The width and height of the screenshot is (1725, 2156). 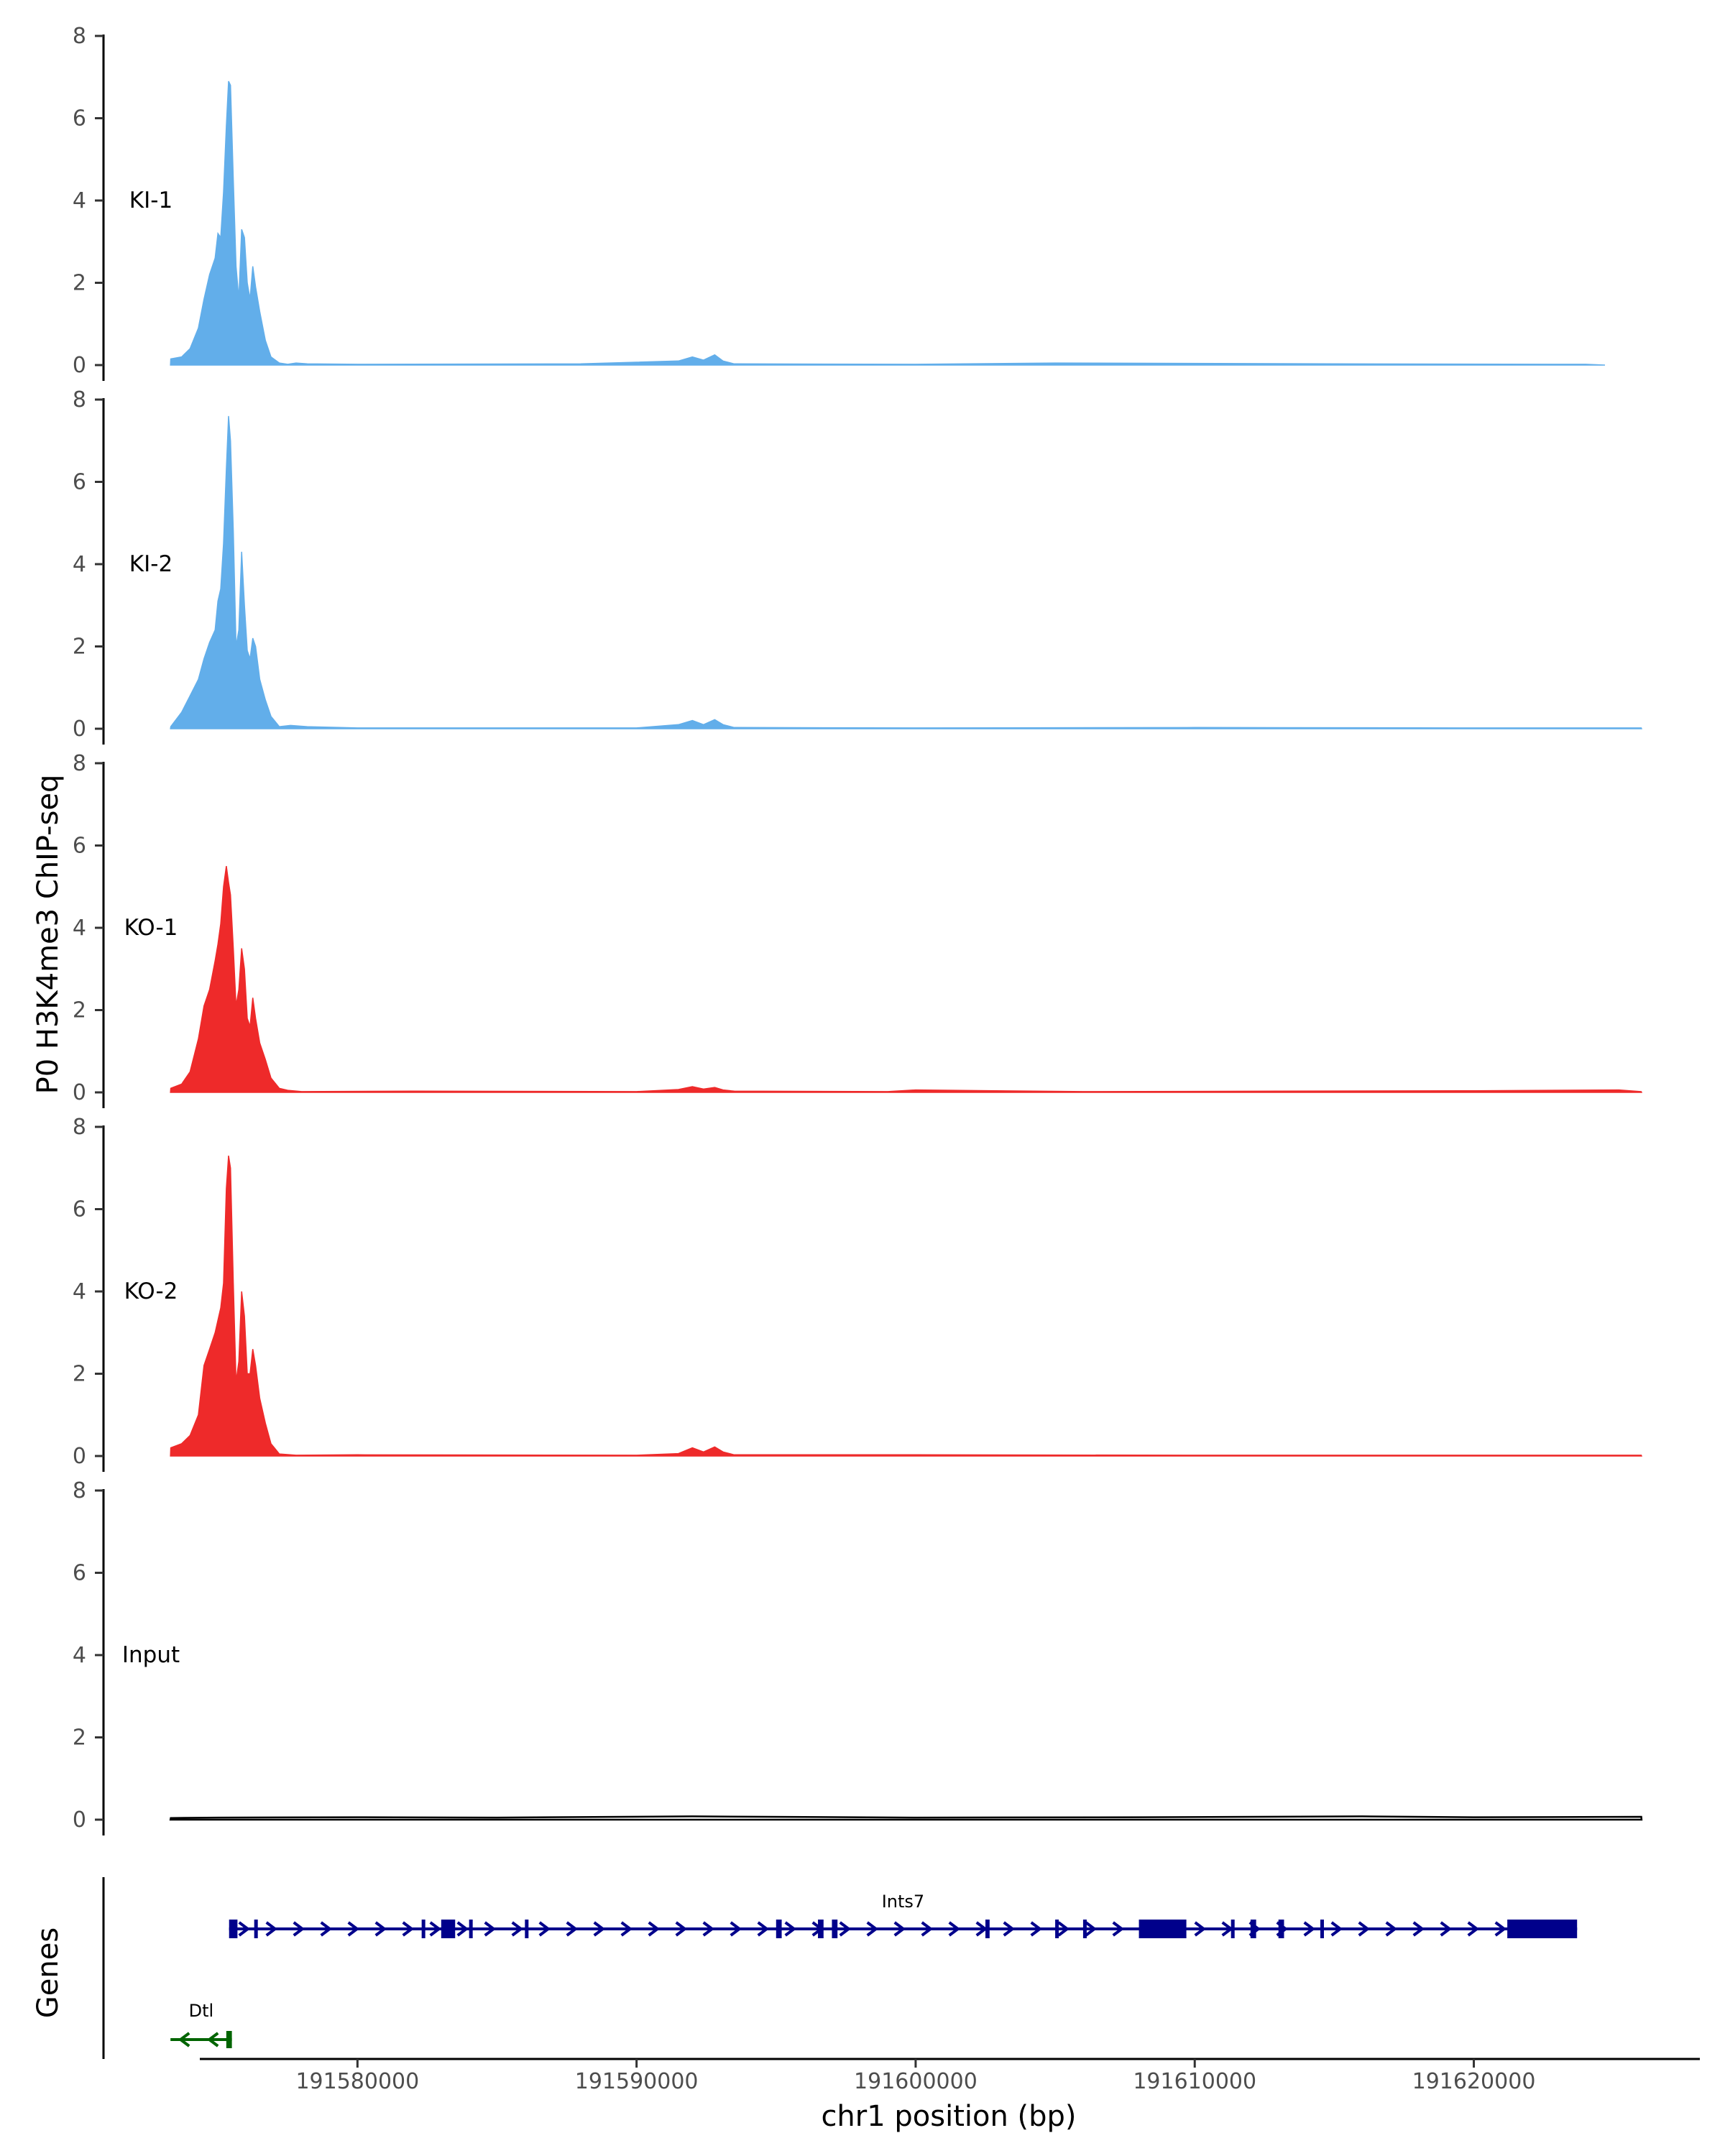 I want to click on track-label: KI-2, so click(x=150, y=564).